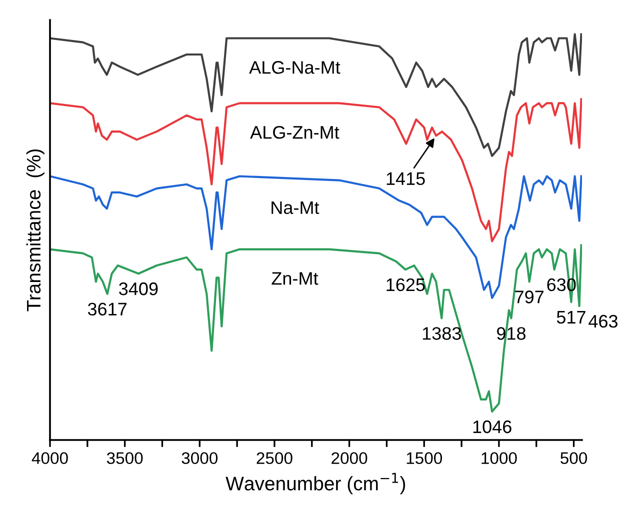  What do you see at coordinates (603, 321) in the screenshot?
I see `annotation: 463` at bounding box center [603, 321].